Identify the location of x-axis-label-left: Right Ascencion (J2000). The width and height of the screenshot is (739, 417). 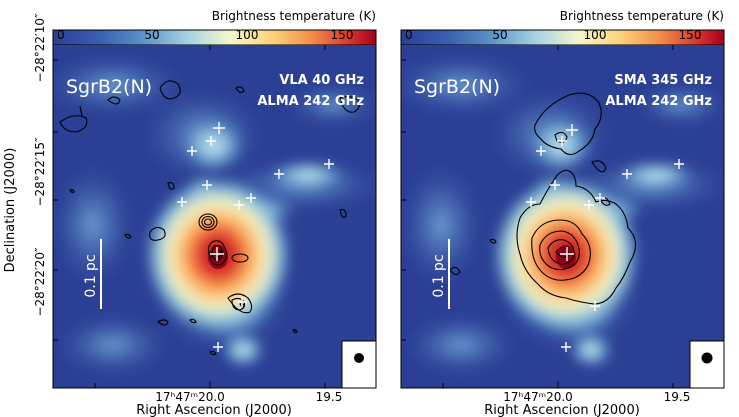
(214, 410).